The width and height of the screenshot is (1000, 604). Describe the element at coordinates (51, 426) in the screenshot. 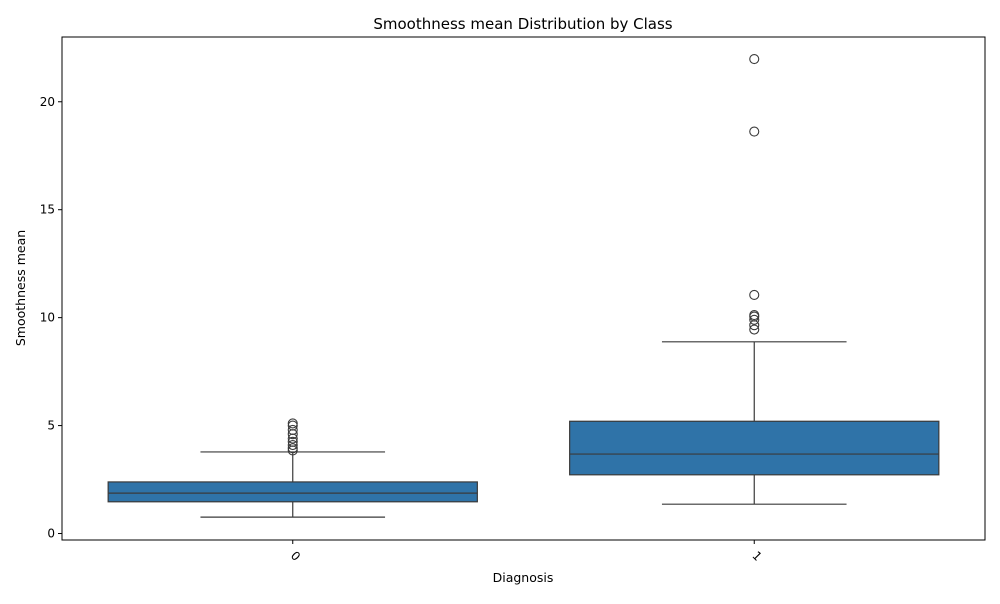

I see `y-tick-label: 5` at that location.